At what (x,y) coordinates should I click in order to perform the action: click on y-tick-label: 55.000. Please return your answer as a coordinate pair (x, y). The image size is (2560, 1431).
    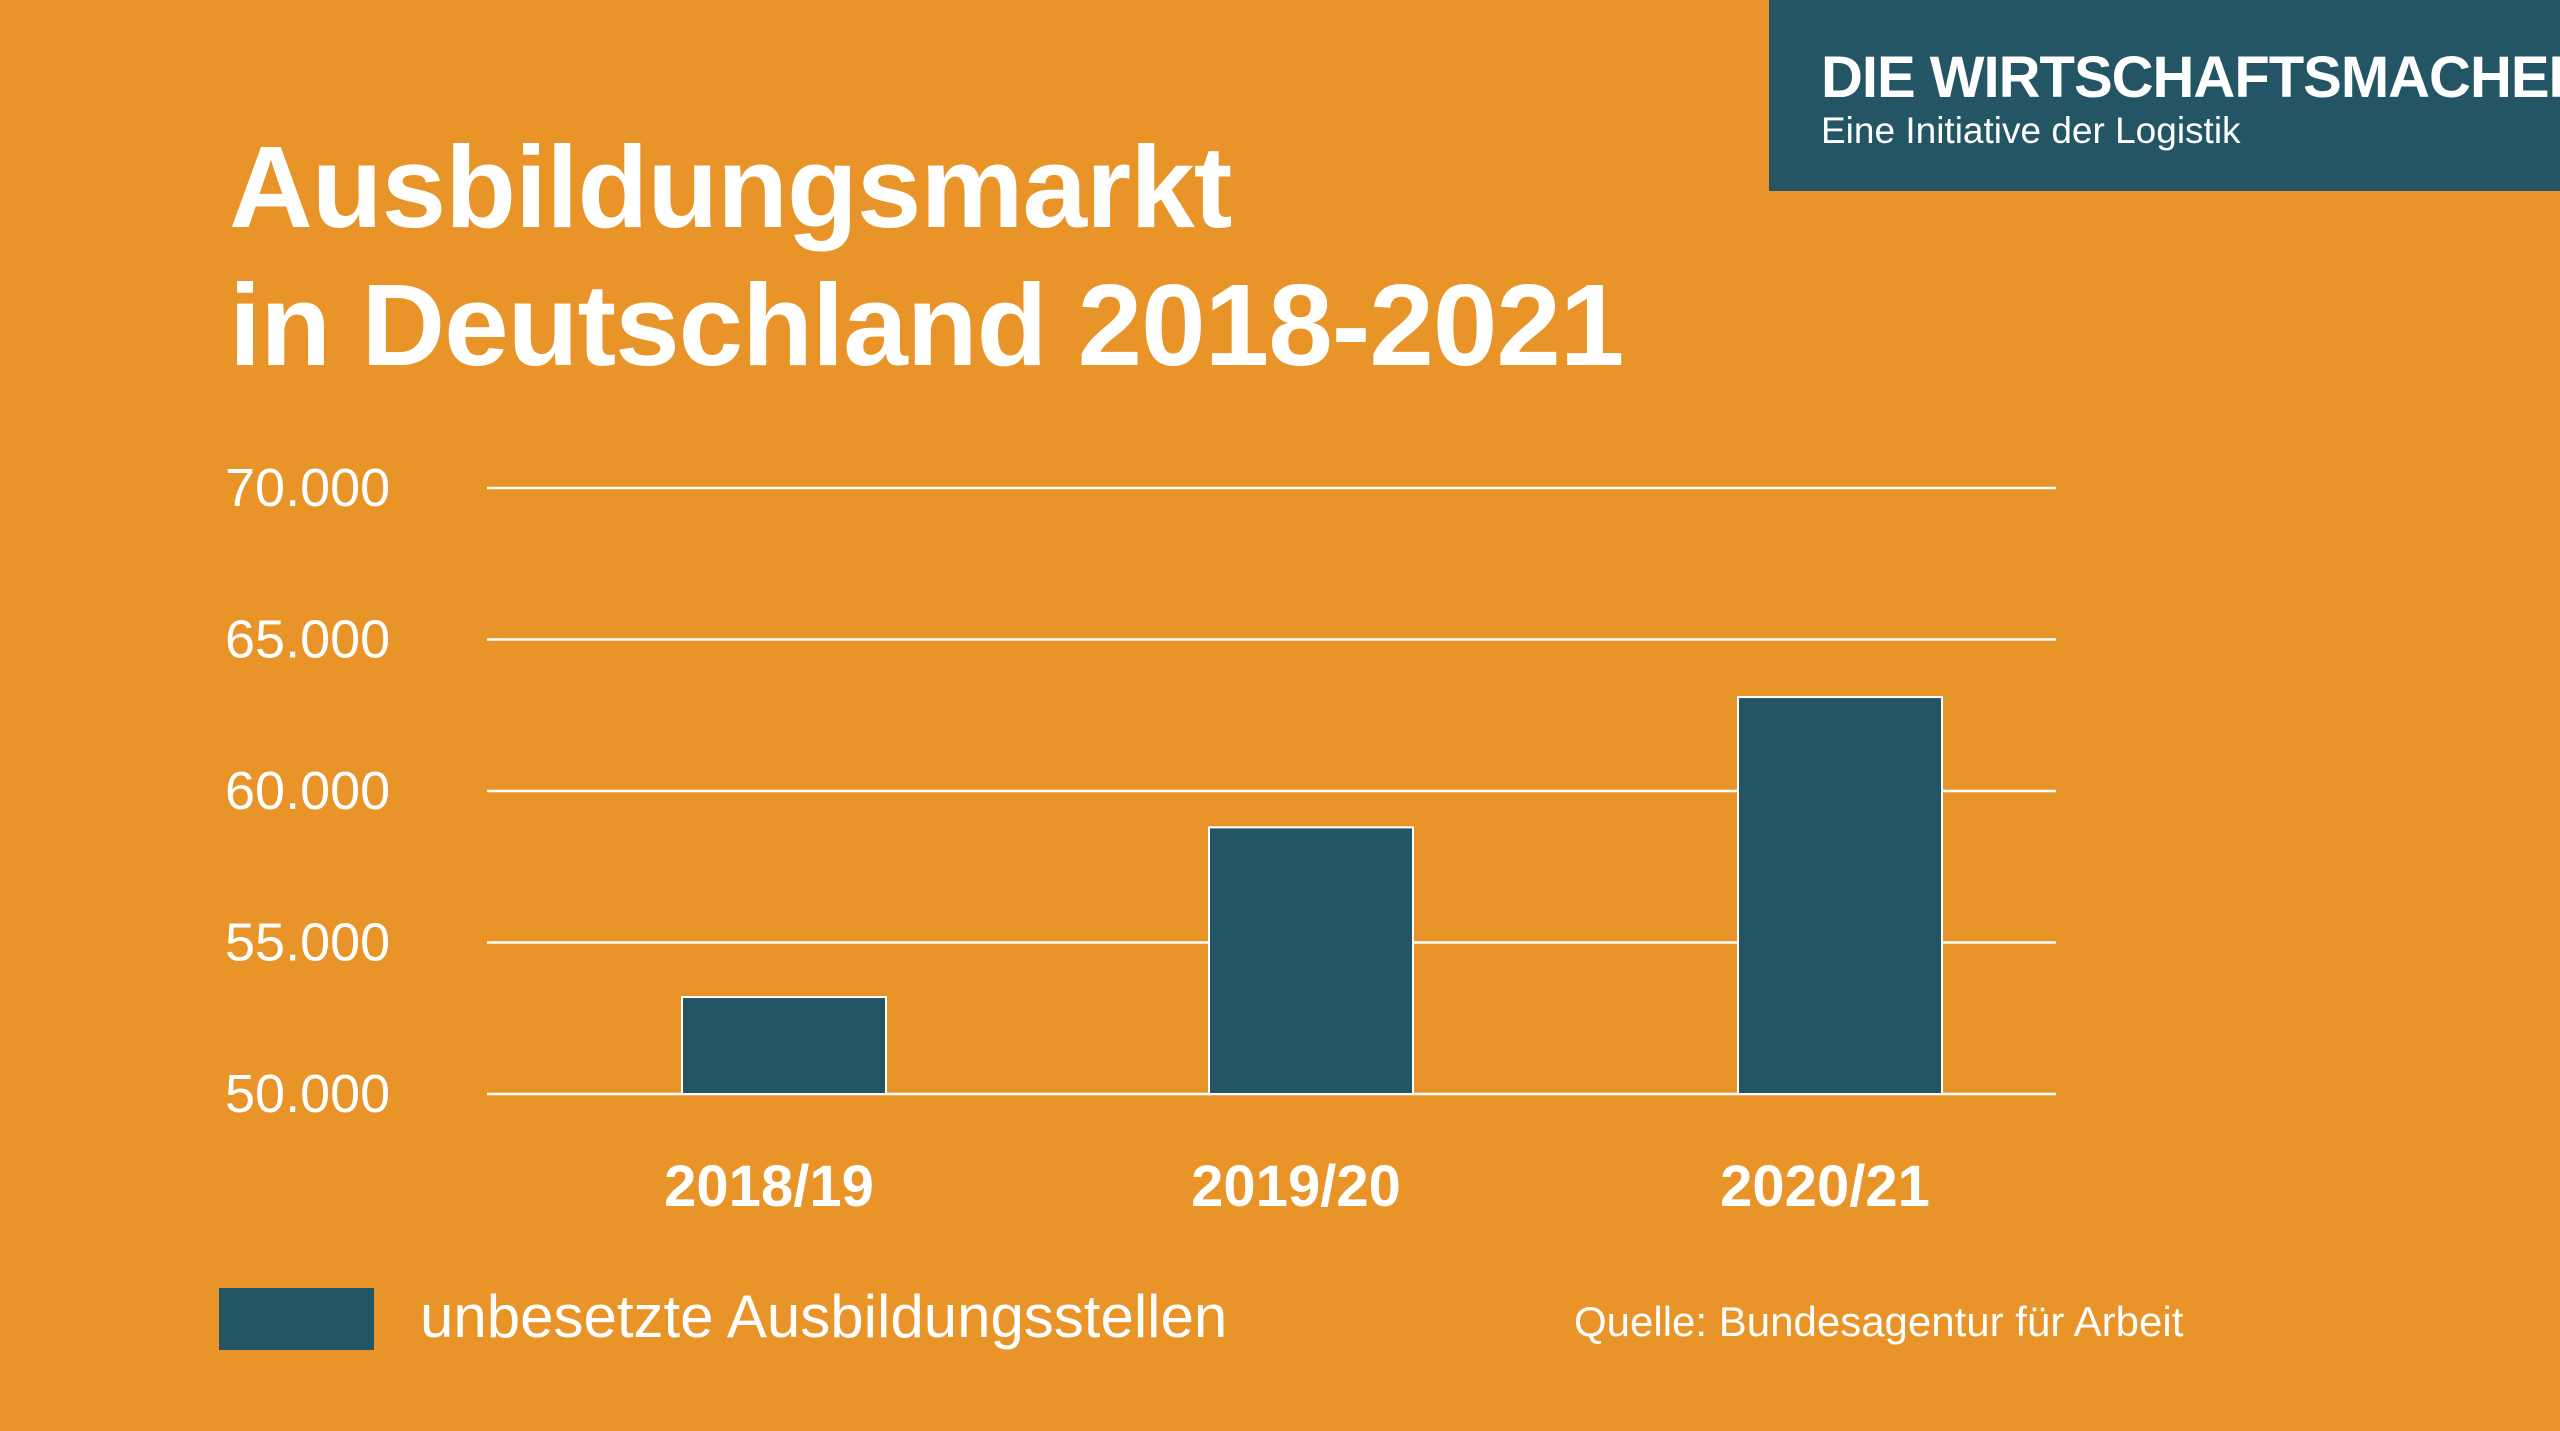
    Looking at the image, I should click on (307, 943).